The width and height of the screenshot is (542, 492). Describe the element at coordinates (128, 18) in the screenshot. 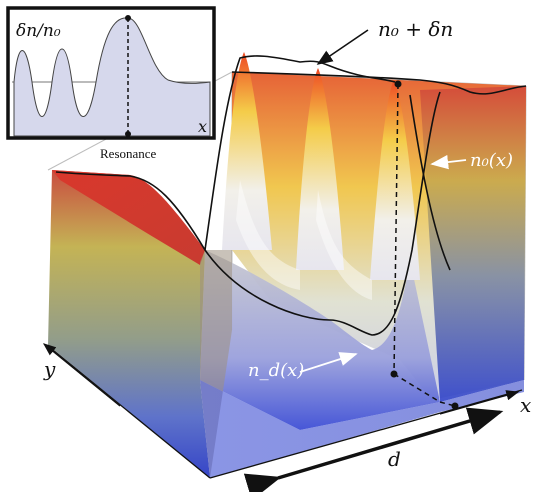

I see `inset-peak-dot` at that location.